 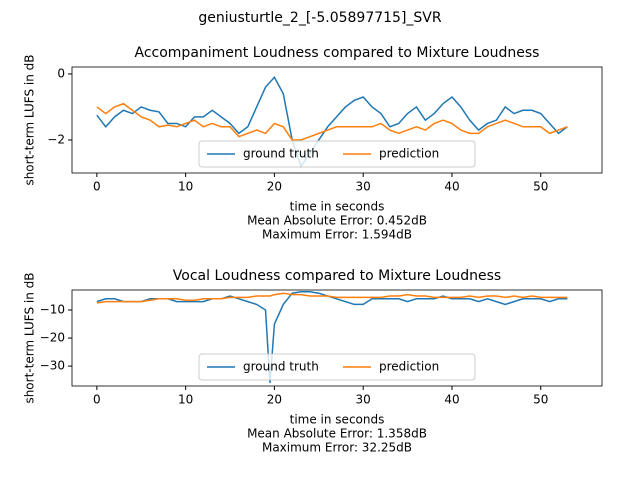 I want to click on annotation: Maximum Error: 1.594dB, so click(x=337, y=235).